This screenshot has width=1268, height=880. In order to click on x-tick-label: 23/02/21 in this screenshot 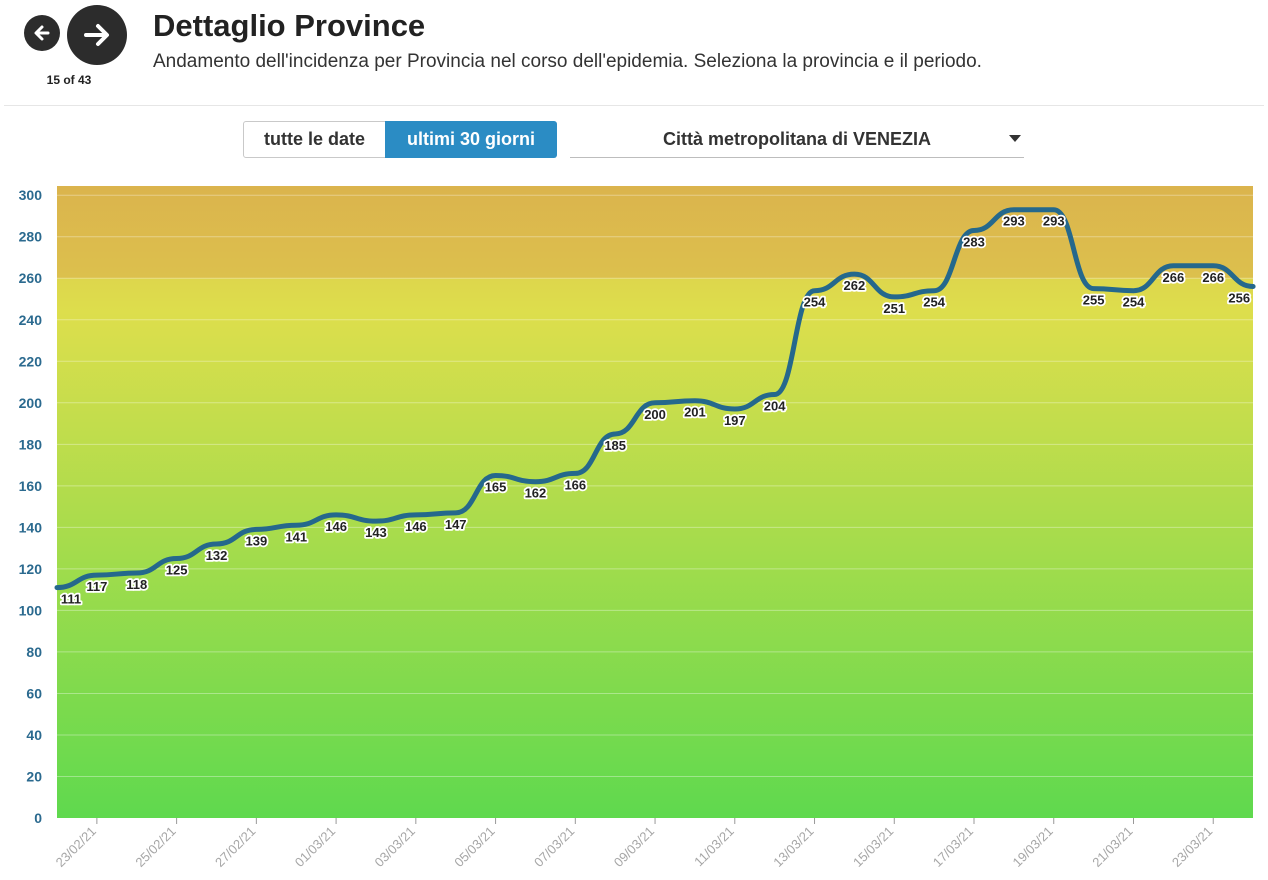, I will do `click(76, 847)`.